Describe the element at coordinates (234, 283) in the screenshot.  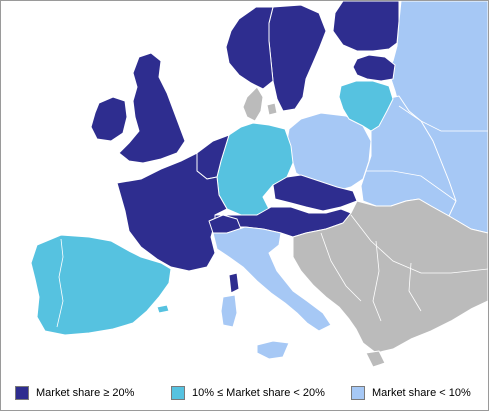
I see `region-corsica` at that location.